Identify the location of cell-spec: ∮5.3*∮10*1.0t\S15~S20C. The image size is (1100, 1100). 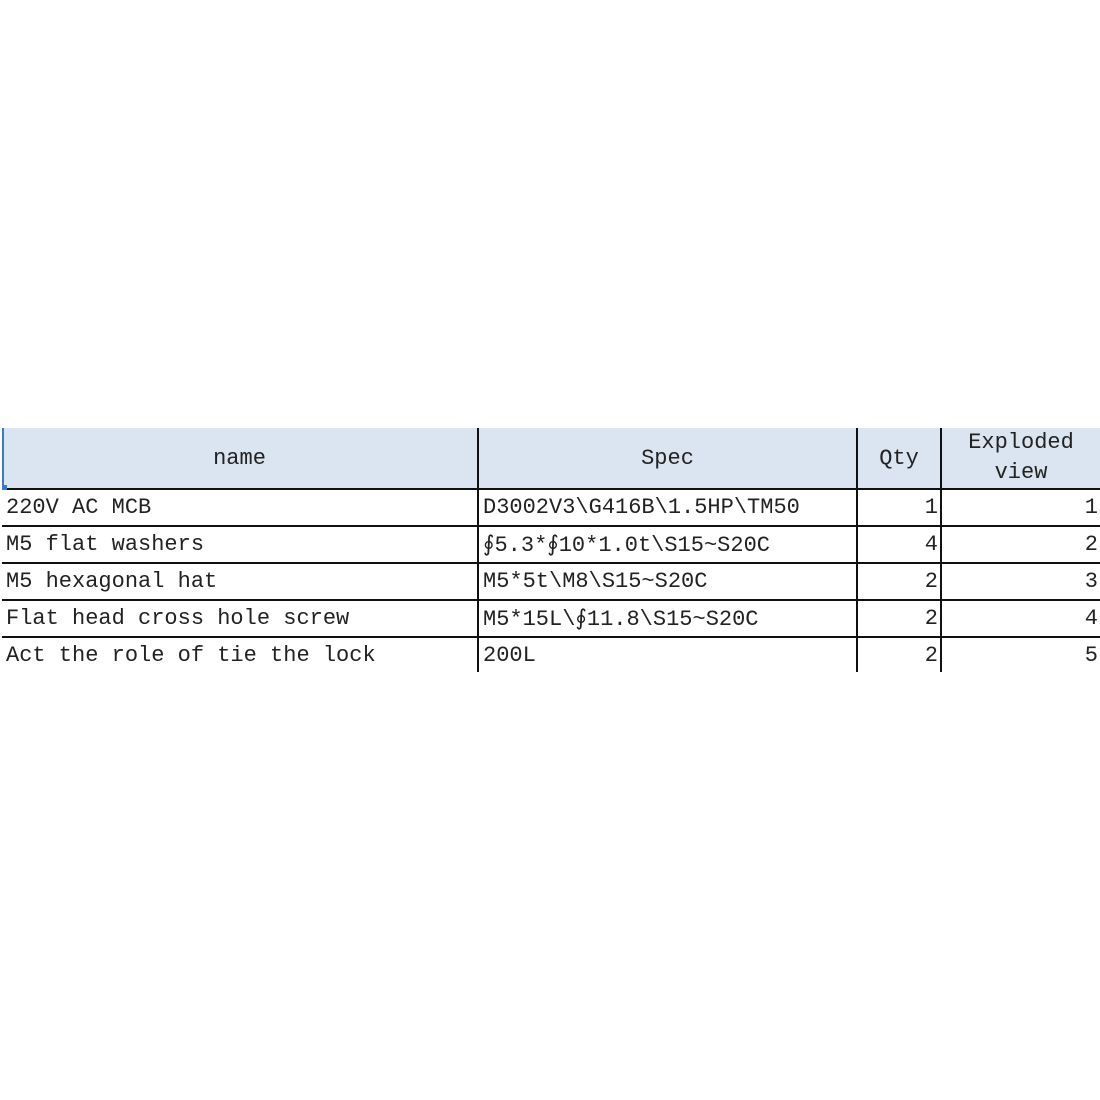
(626, 545).